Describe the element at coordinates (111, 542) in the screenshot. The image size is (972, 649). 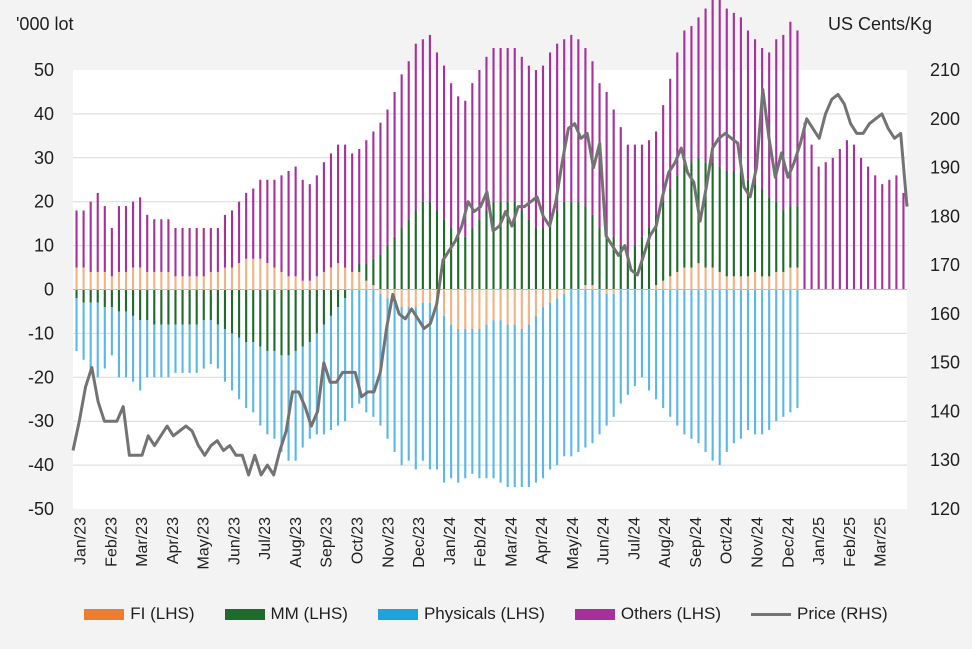
I see `x-tick-label: Feb/23` at that location.